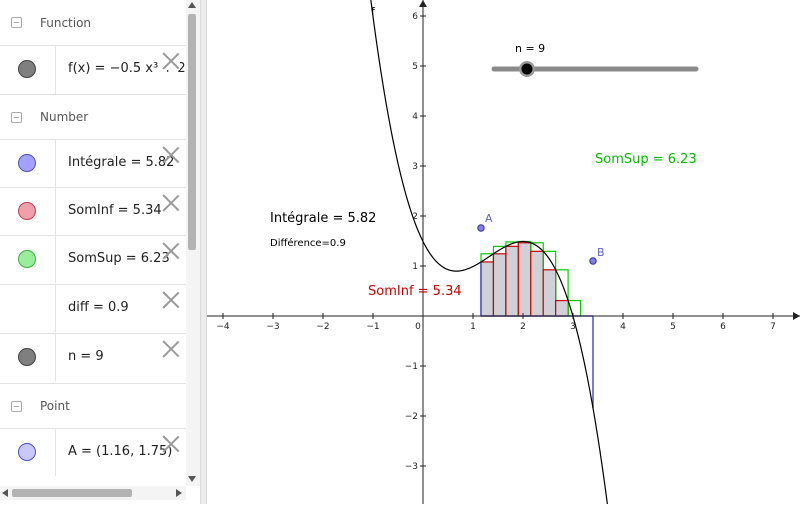 The height and width of the screenshot is (508, 800). I want to click on algebra-item-integrale: Intégrale = 5.82, so click(93, 163).